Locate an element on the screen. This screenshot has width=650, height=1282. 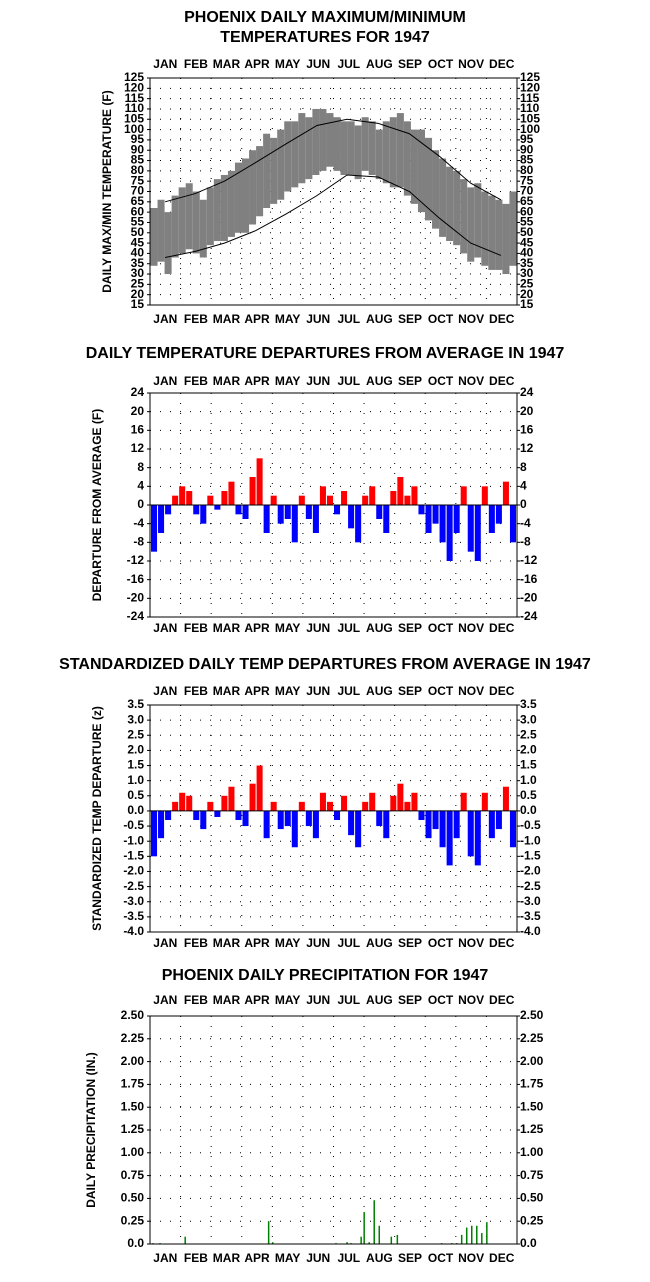
y-tick-label-right: 1.50 is located at coordinates (532, 1106).